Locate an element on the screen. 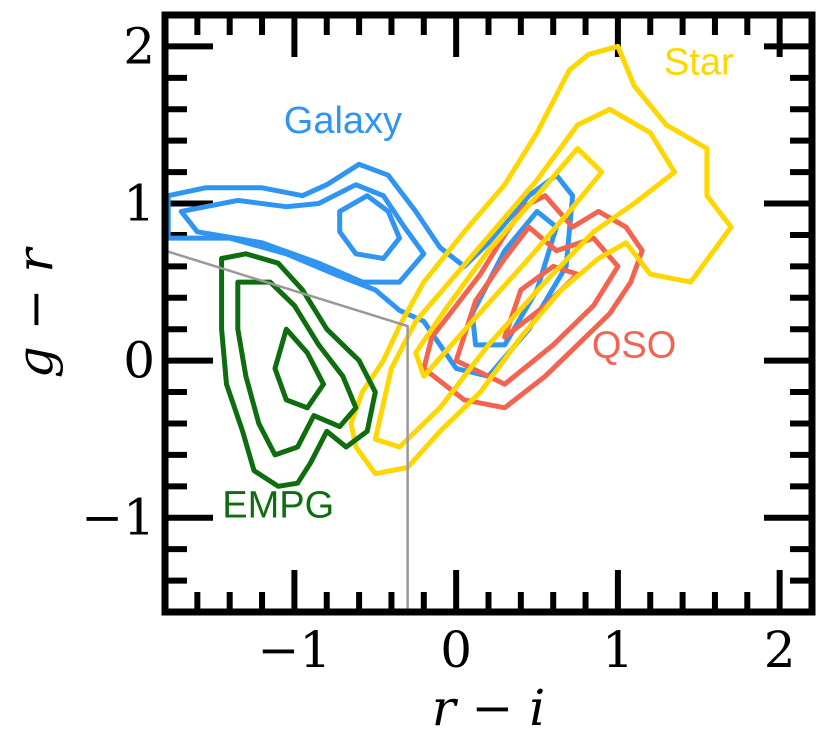 The image size is (830, 747). y-tick-label: −1 is located at coordinates (118, 518).